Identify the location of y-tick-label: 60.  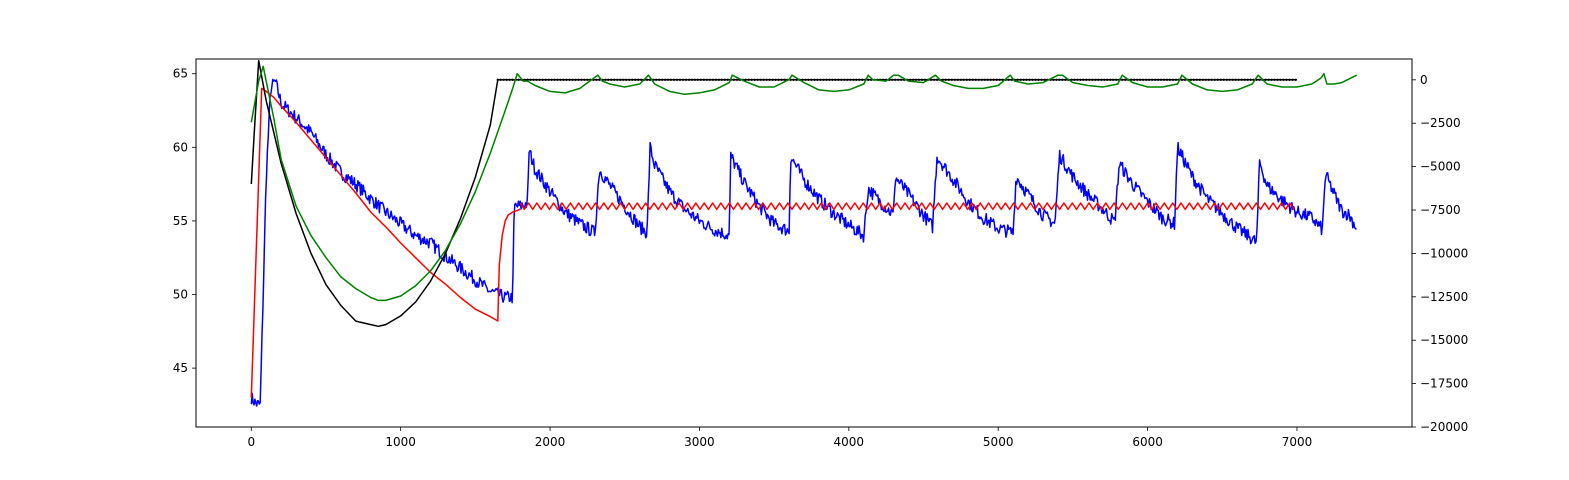
(180, 147).